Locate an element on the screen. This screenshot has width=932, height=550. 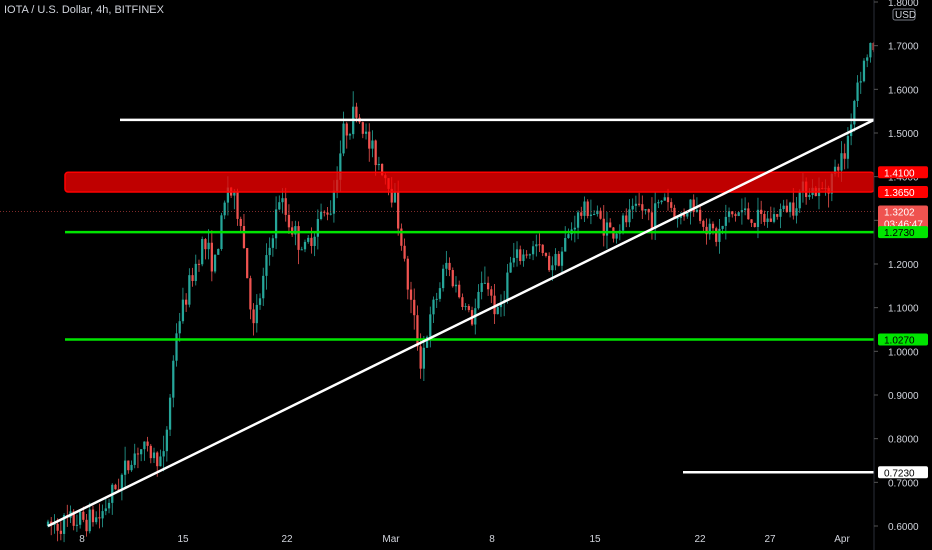
currency-badge is located at coordinates (904, 14).